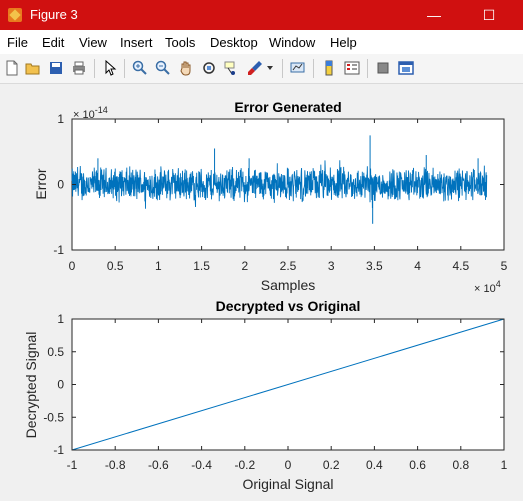  Describe the element at coordinates (288, 285) in the screenshot. I see `axes-1-xlabel: Samples` at that location.